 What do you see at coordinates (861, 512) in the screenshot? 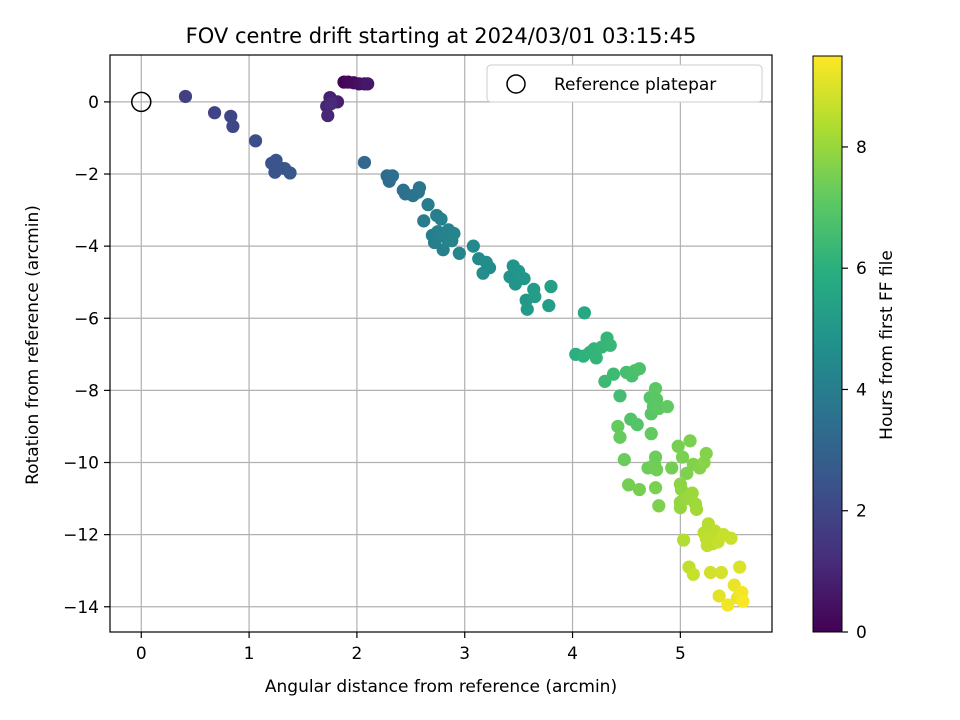
I see `colorbar-tick-label: 2` at bounding box center [861, 512].